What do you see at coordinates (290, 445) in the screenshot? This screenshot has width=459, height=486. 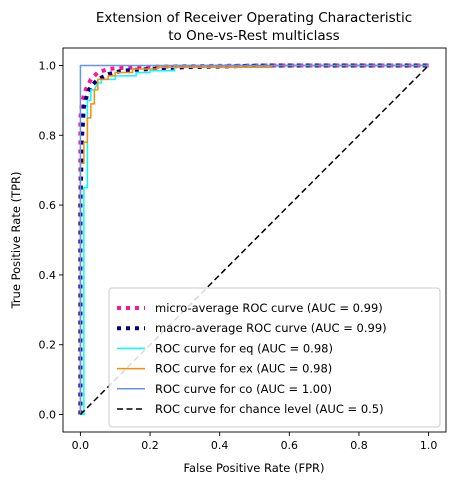 I see `x-tick-label: 0.6` at bounding box center [290, 445].